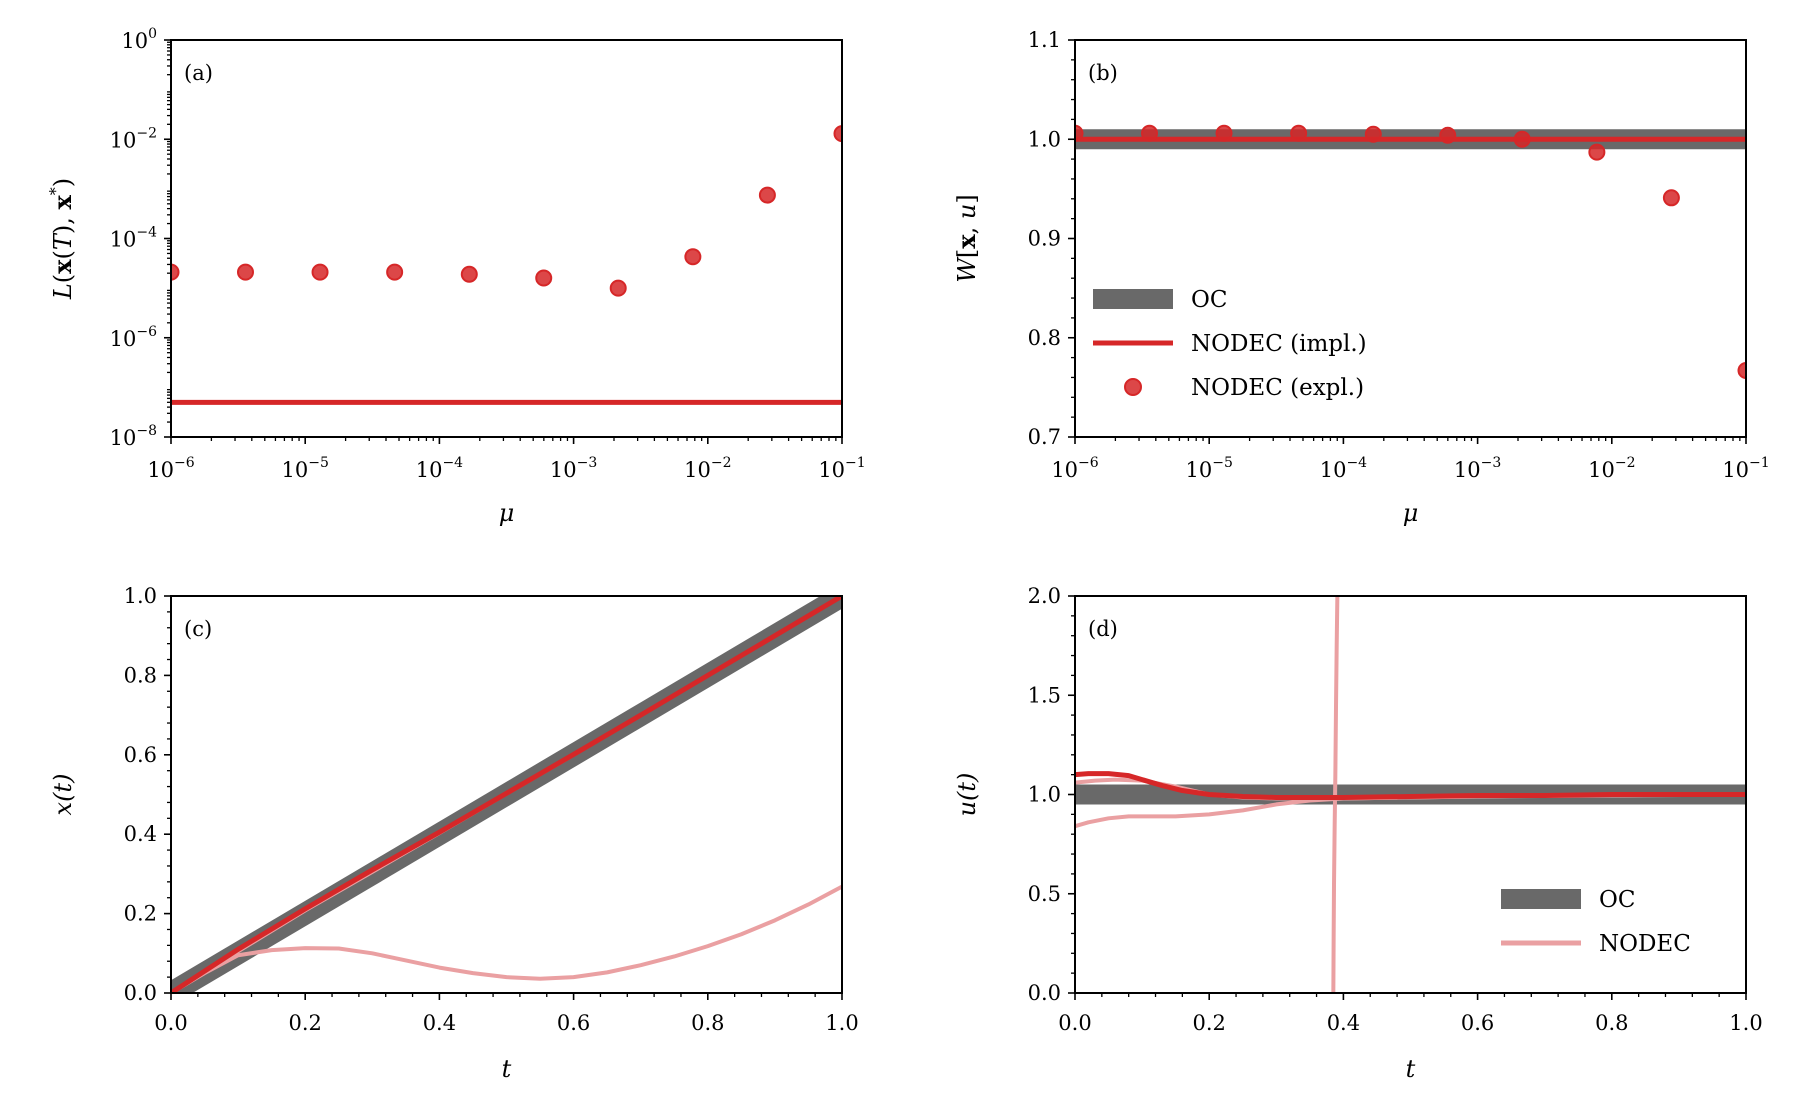  What do you see at coordinates (1279, 344) in the screenshot?
I see `legend-entry-b-1-label: NODEC (impl.)` at bounding box center [1279, 344].